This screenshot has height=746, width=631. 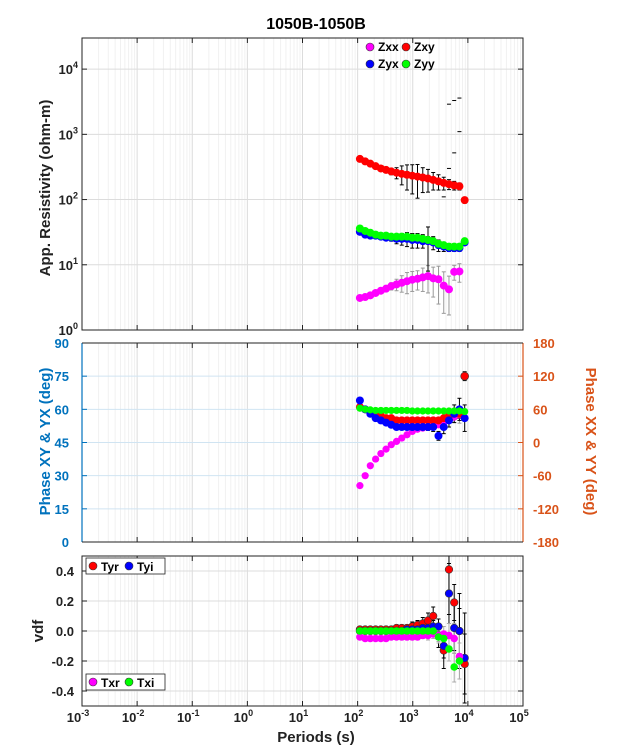 What do you see at coordinates (433, 616) in the screenshot?
I see `data-point-tyr` at bounding box center [433, 616].